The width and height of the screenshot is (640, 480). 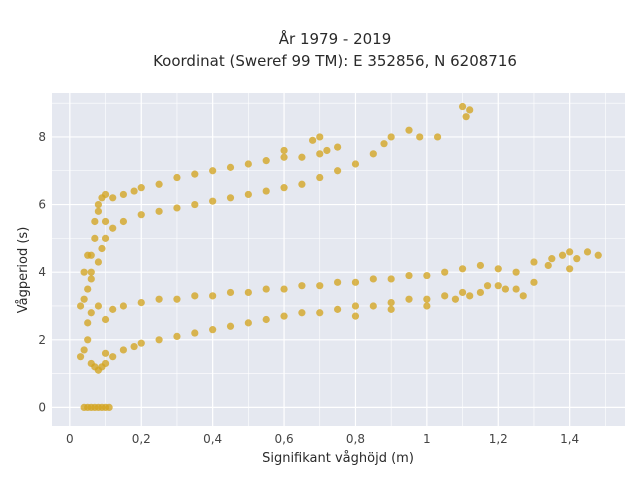 I want to click on y-tick-label: 4, so click(x=42, y=272).